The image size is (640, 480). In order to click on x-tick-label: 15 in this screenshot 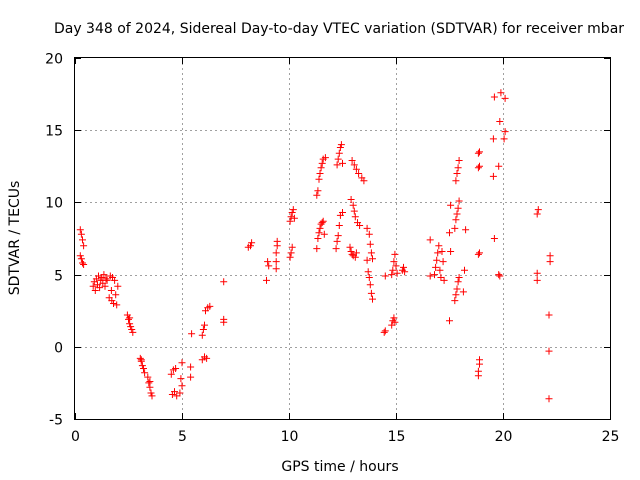, I will do `click(397, 437)`.